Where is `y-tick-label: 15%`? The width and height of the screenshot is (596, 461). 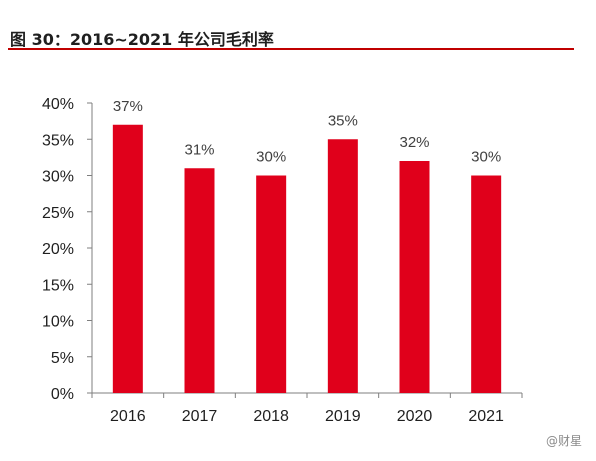
y-tick-label: 15% is located at coordinates (58, 285).